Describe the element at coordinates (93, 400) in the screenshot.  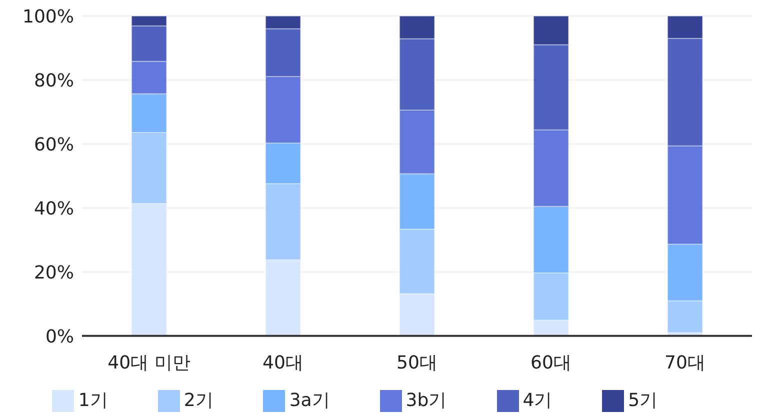
I see `legend-label: 1기` at that location.